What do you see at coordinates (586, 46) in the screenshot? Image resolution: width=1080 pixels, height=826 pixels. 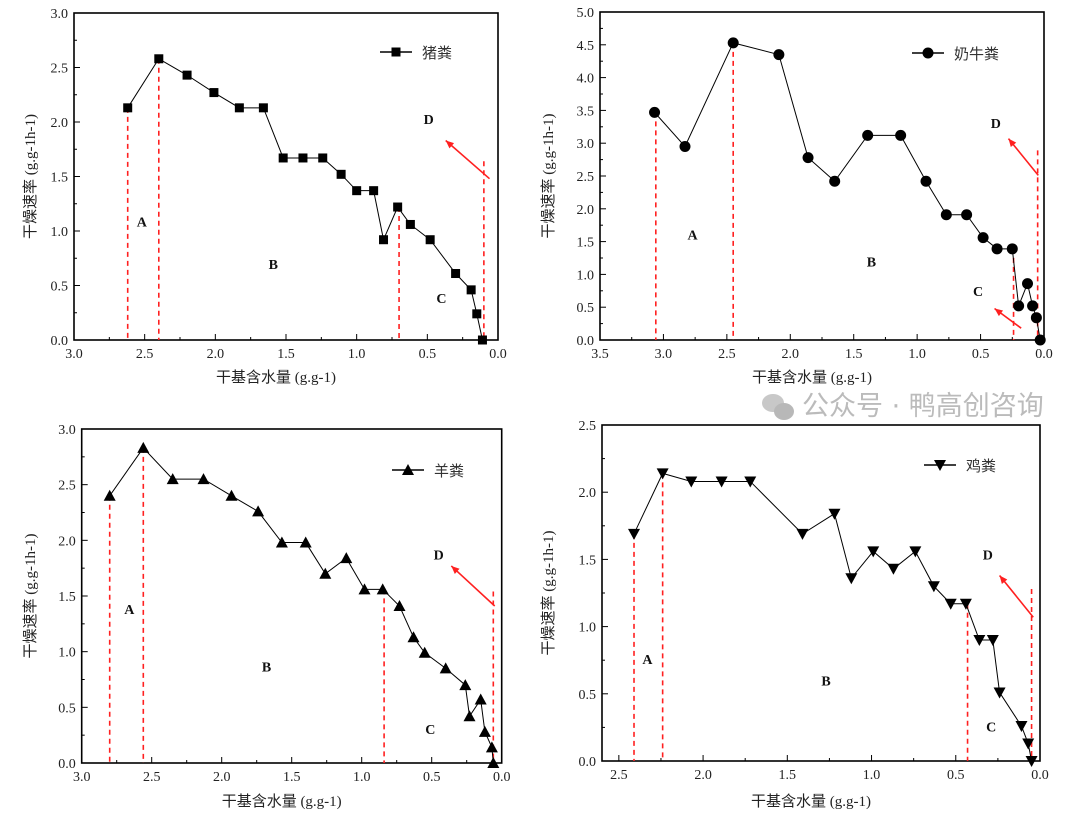 I see `y-tick-label: 4.5` at bounding box center [586, 46].